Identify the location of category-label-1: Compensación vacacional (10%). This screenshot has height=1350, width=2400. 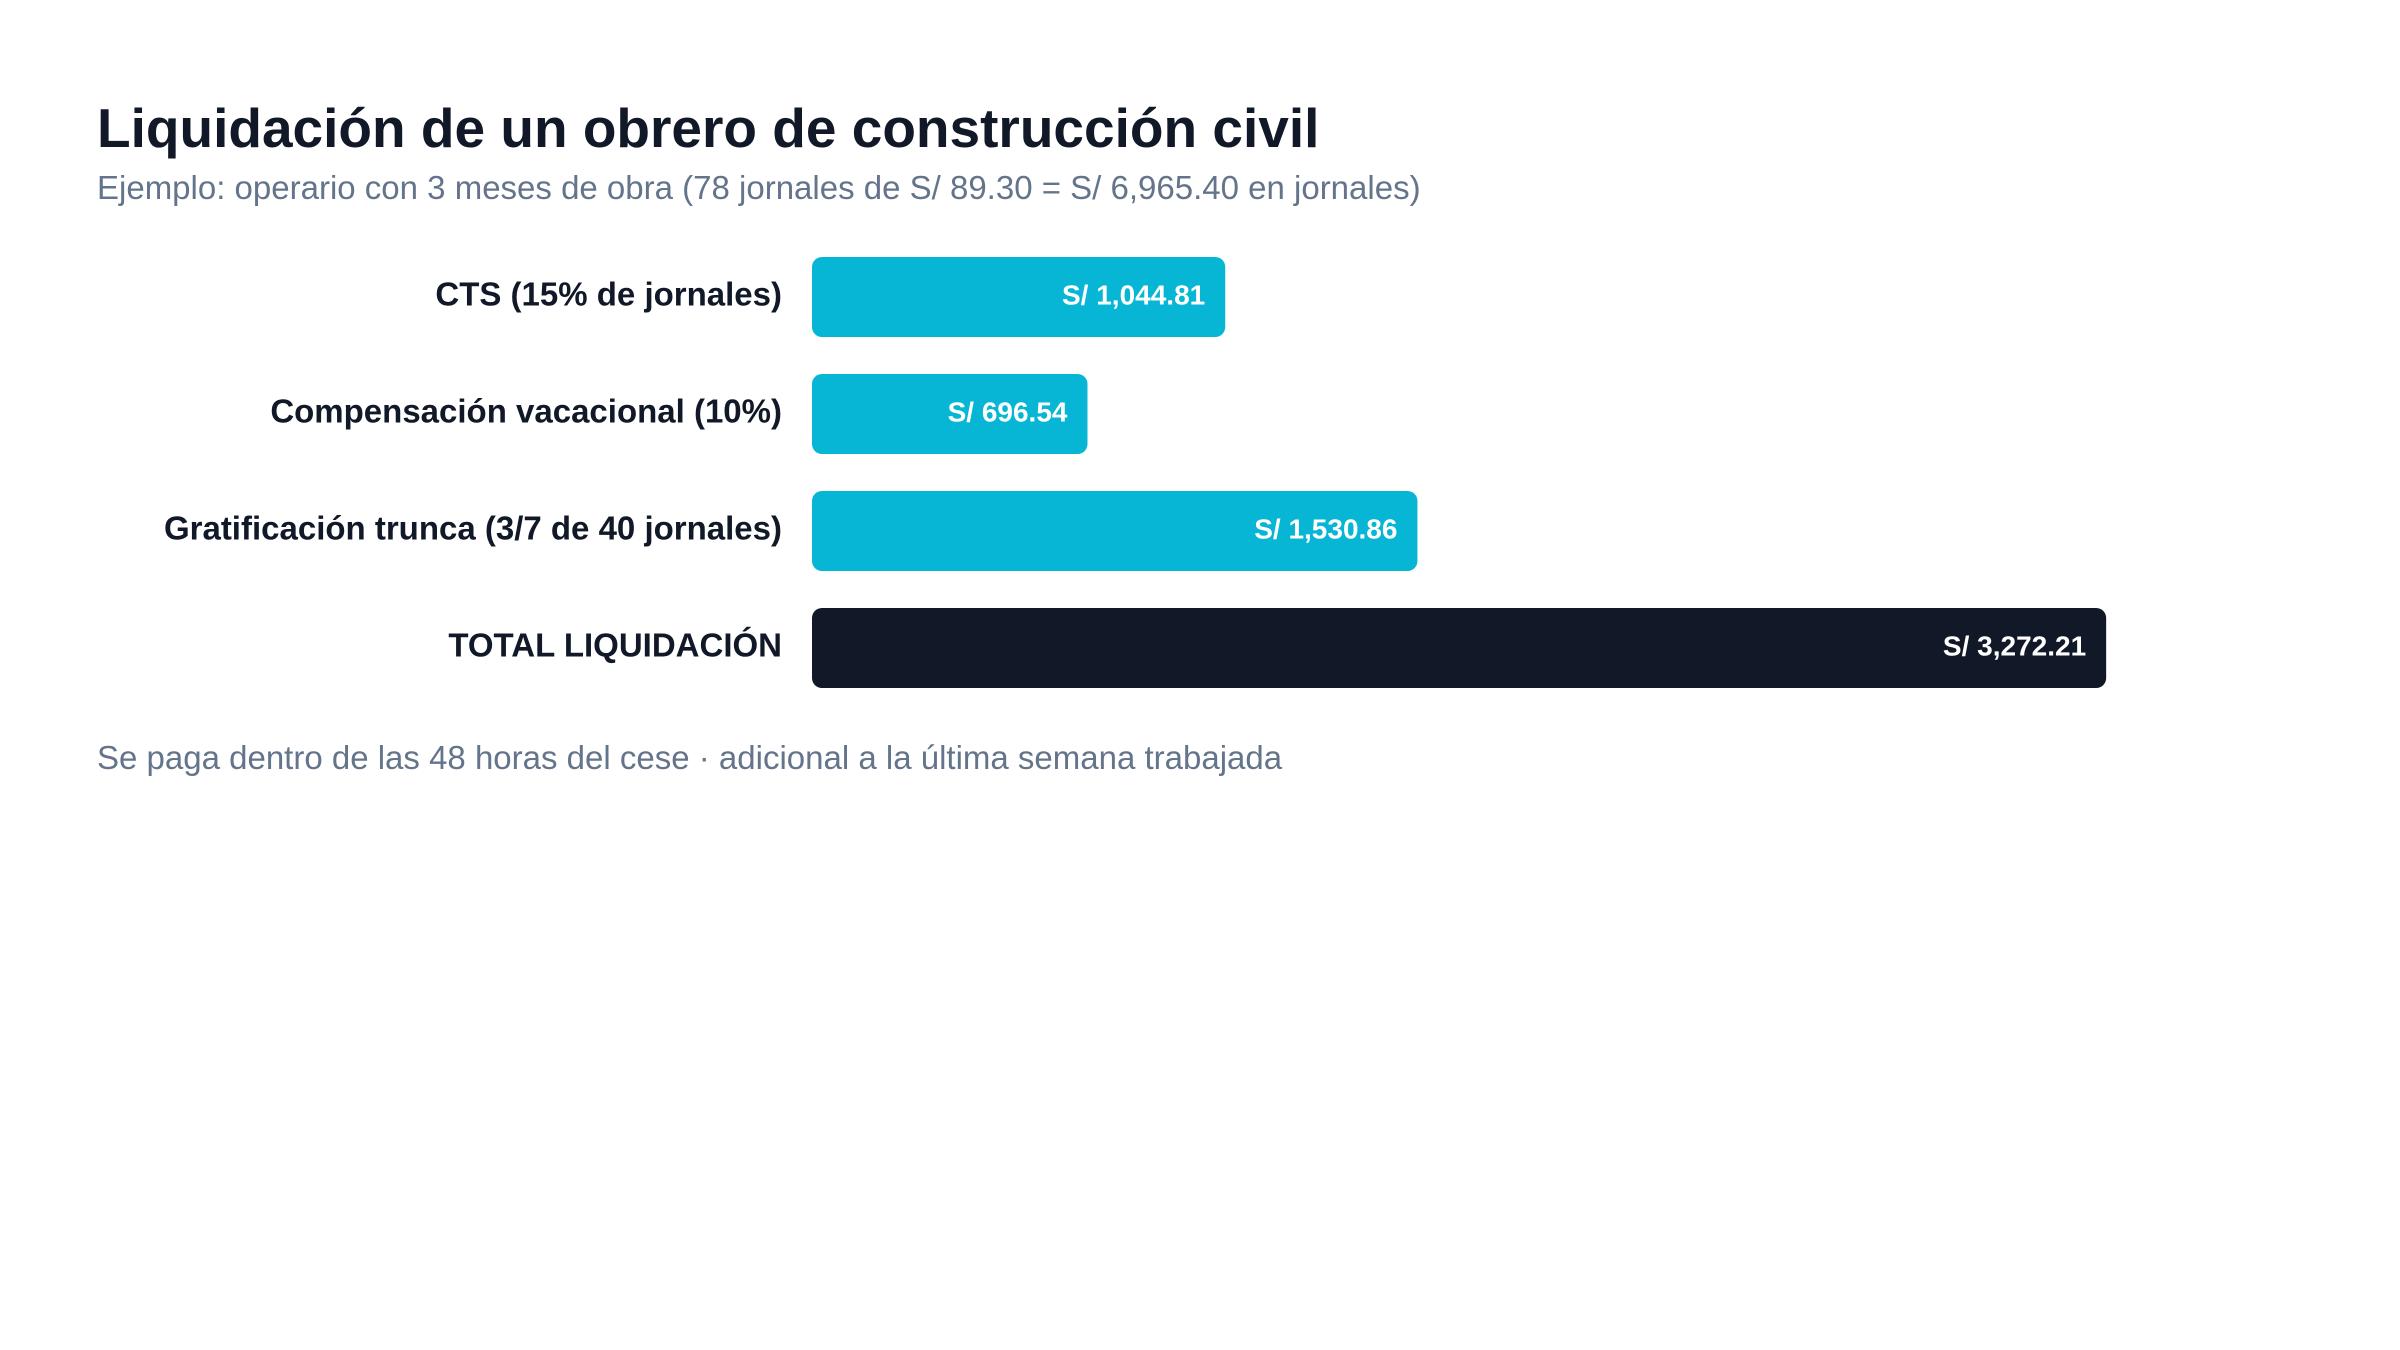
(526, 411).